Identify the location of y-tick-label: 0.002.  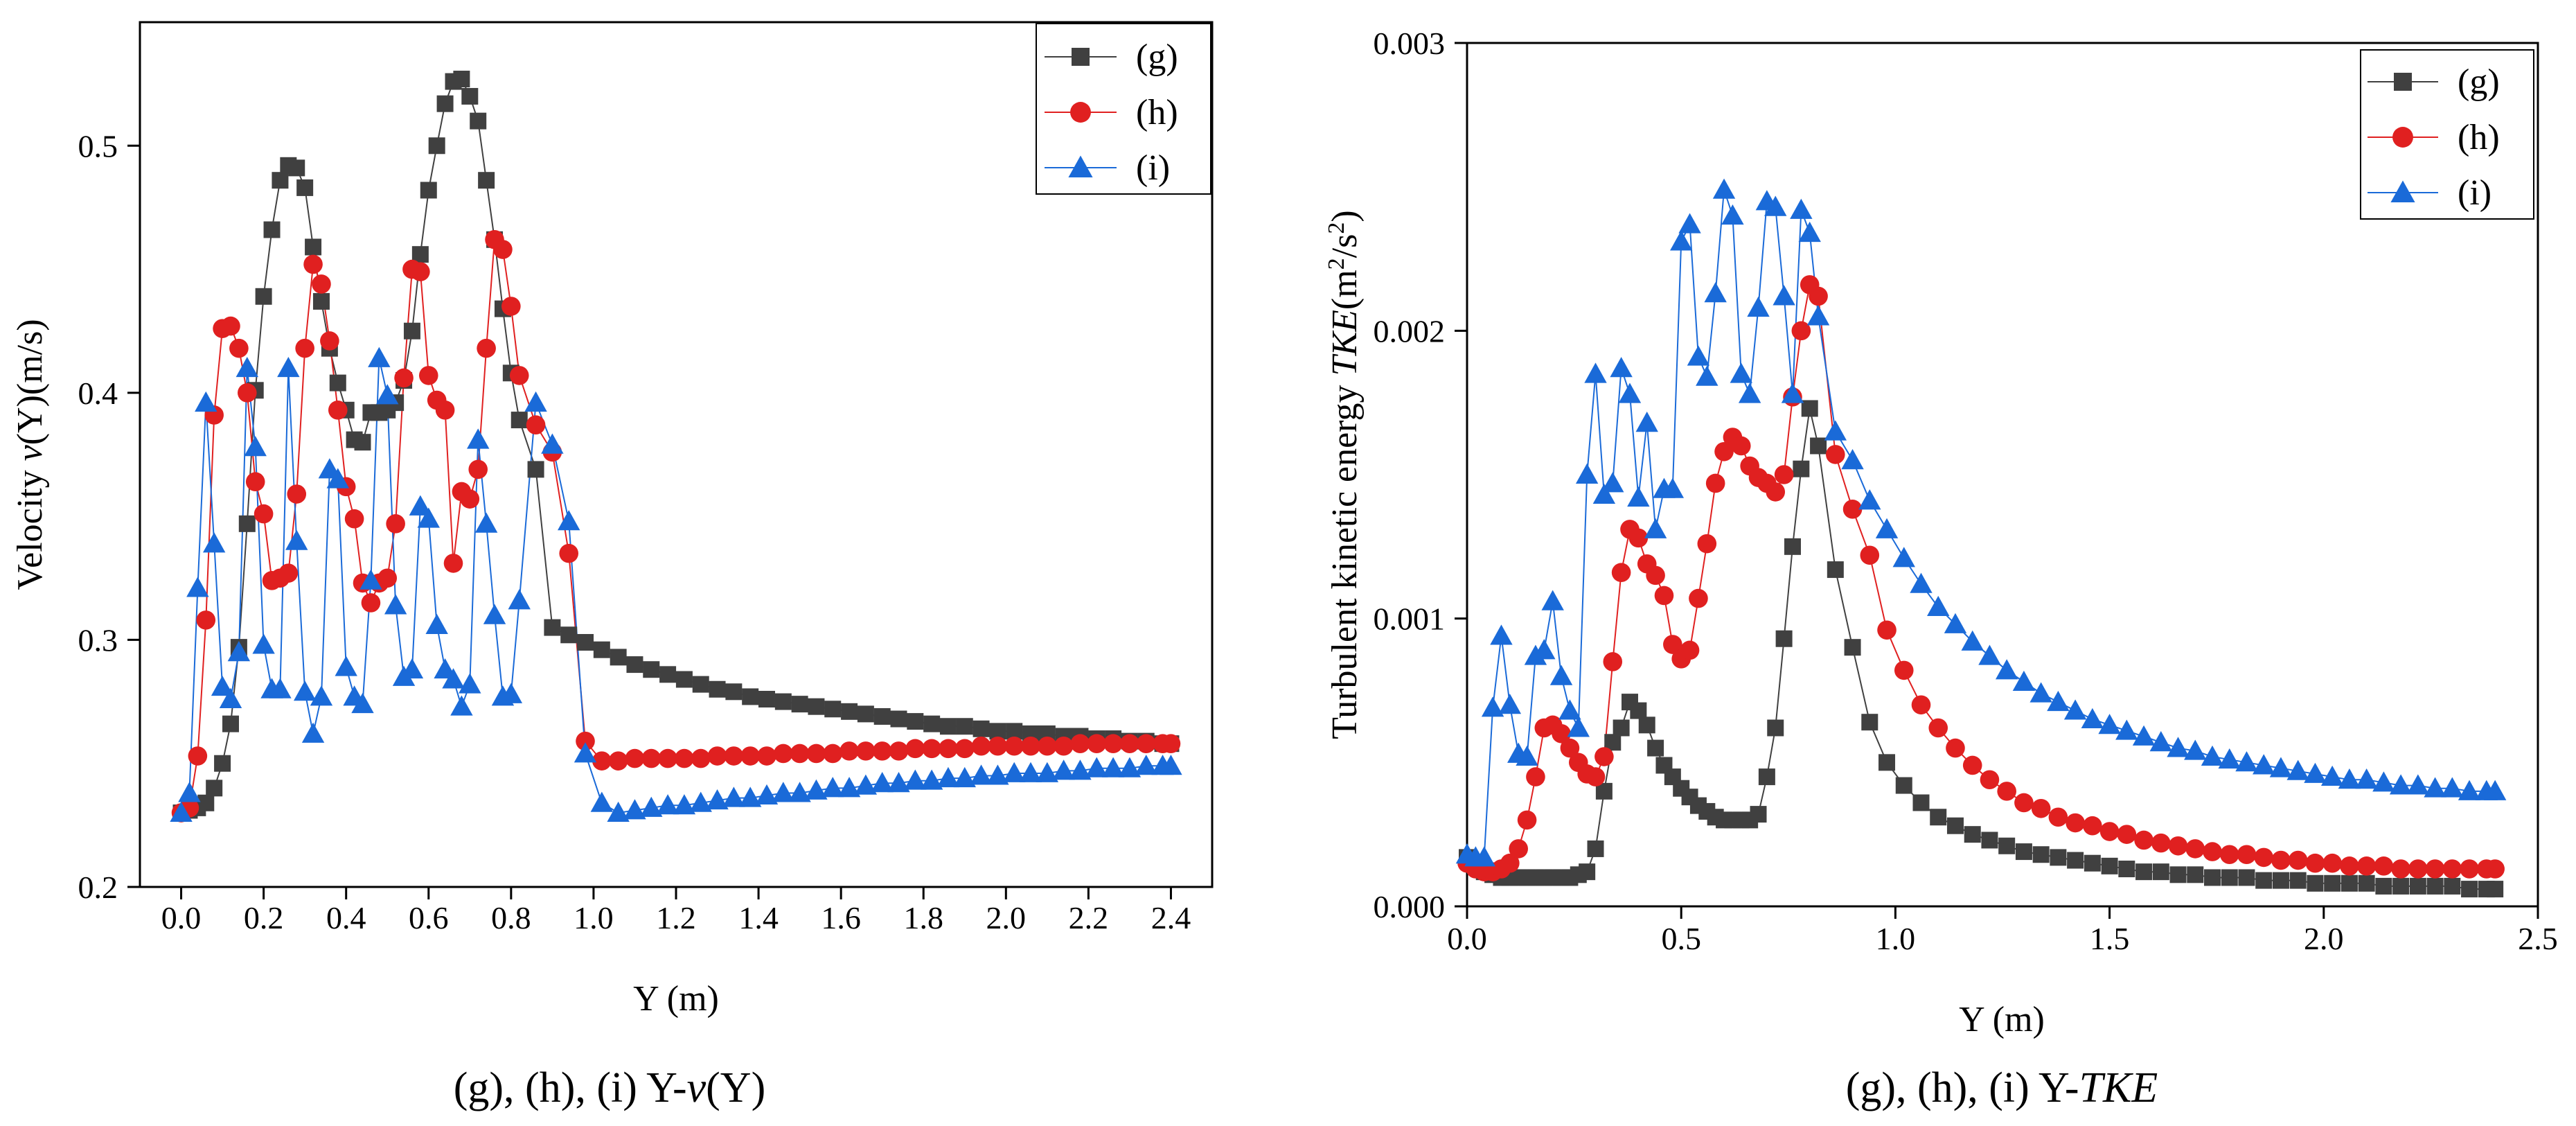
(1410, 331).